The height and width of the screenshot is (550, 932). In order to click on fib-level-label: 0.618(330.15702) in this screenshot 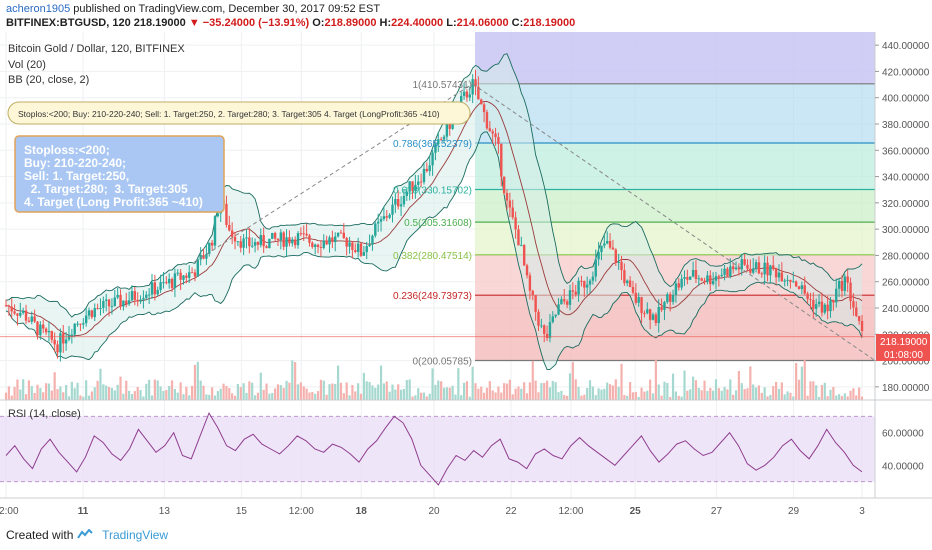, I will do `click(432, 191)`.